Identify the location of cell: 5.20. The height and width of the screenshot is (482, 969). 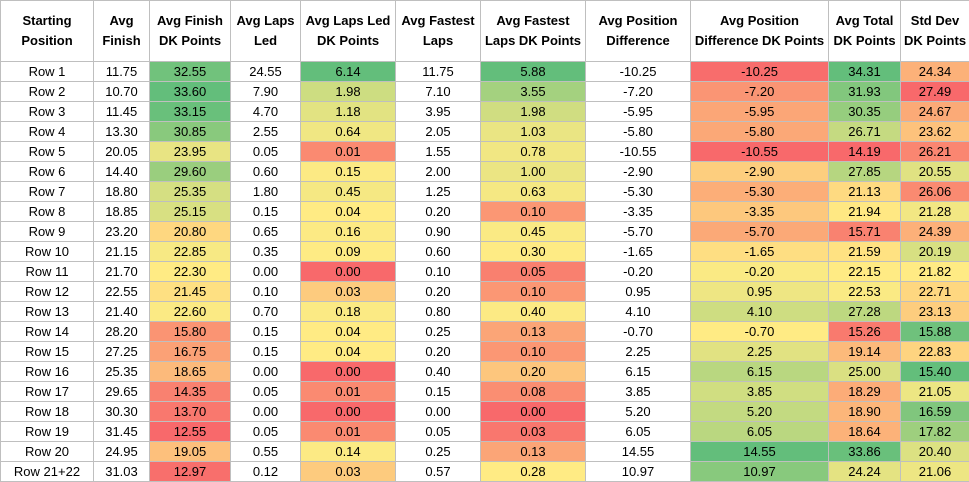
(760, 412).